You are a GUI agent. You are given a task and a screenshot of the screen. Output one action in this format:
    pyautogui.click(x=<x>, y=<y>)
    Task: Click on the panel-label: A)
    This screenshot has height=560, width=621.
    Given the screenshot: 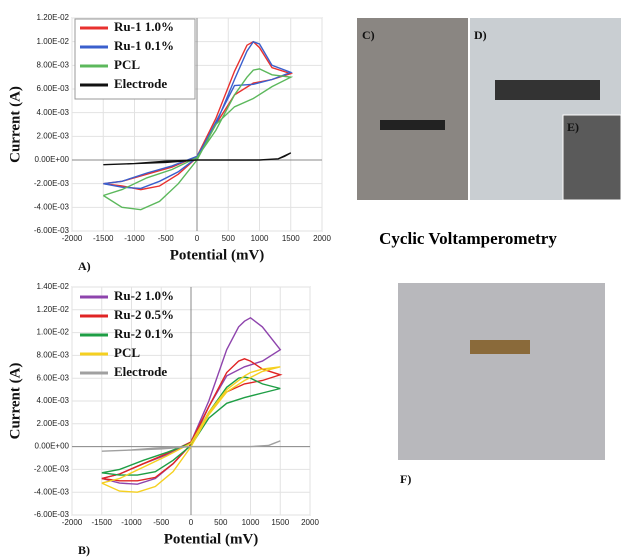 What is the action you would take?
    pyautogui.click(x=84, y=266)
    